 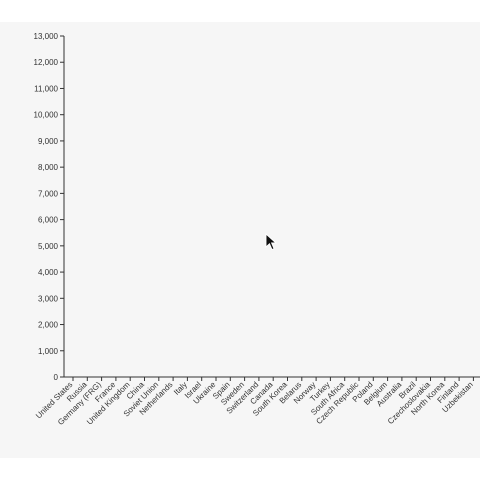 I want to click on y-tick-label: 6,000, so click(x=48, y=220).